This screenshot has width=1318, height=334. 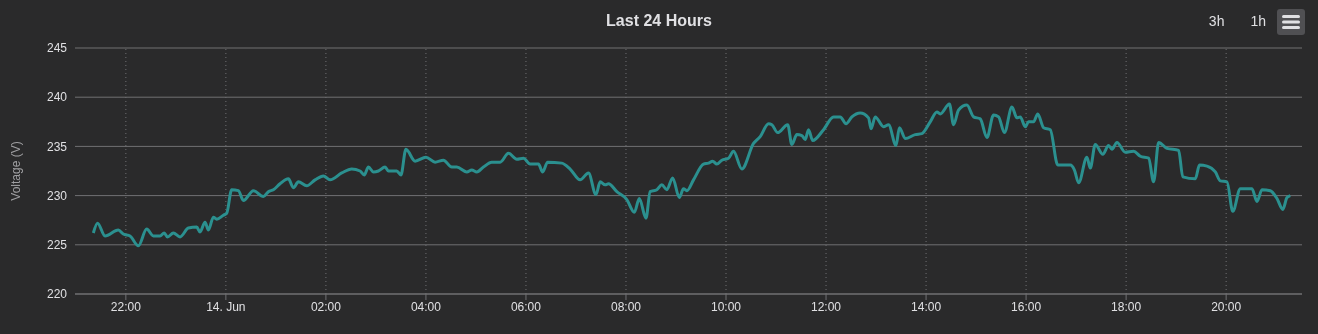 What do you see at coordinates (659, 20) in the screenshot?
I see `chart-title: Last 24 Hours` at bounding box center [659, 20].